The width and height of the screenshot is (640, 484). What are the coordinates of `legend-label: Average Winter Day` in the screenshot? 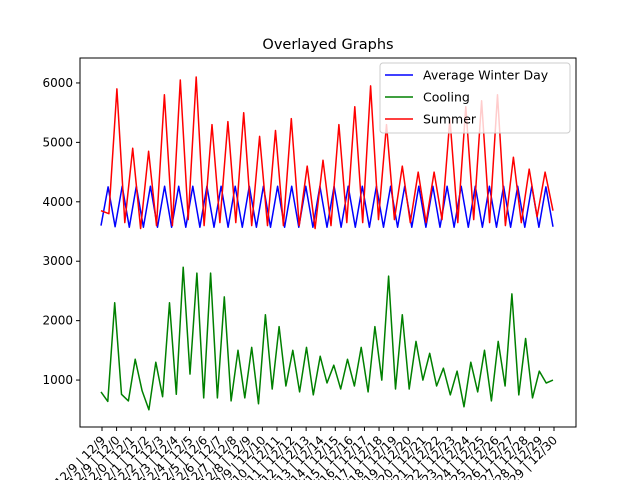 It's located at (486, 75).